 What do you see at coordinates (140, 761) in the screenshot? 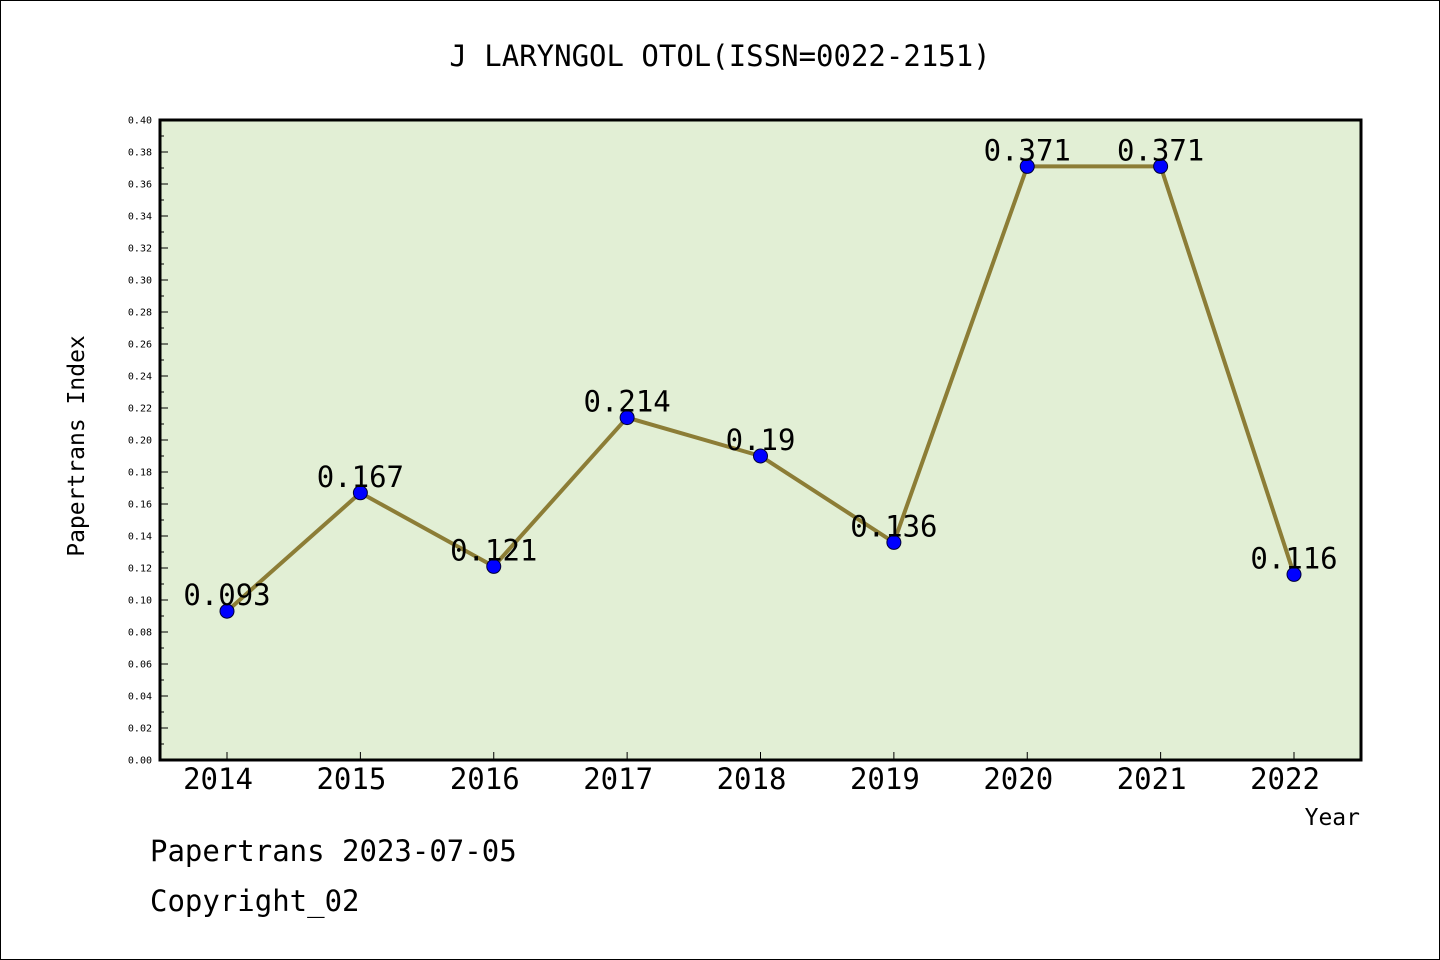
I see `y-tick-label: 0.00` at bounding box center [140, 761].